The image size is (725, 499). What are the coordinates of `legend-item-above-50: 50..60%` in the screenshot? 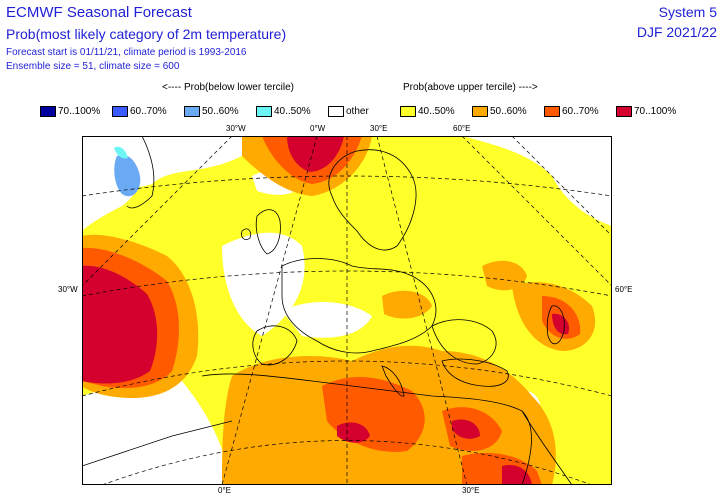 It's located at (499, 111).